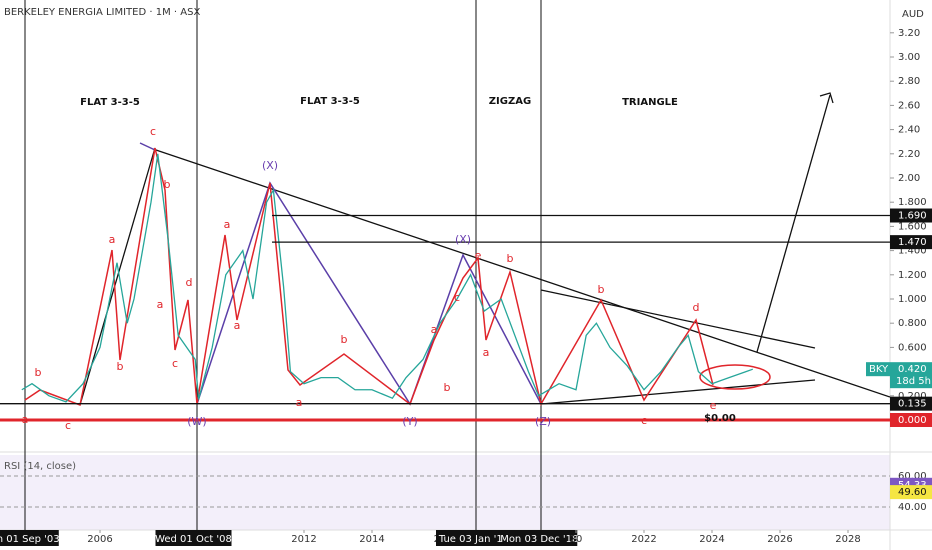 This screenshot has height=550, width=932. What do you see at coordinates (909, 33) in the screenshot?
I see `price-tick-label: 3.20` at bounding box center [909, 33].